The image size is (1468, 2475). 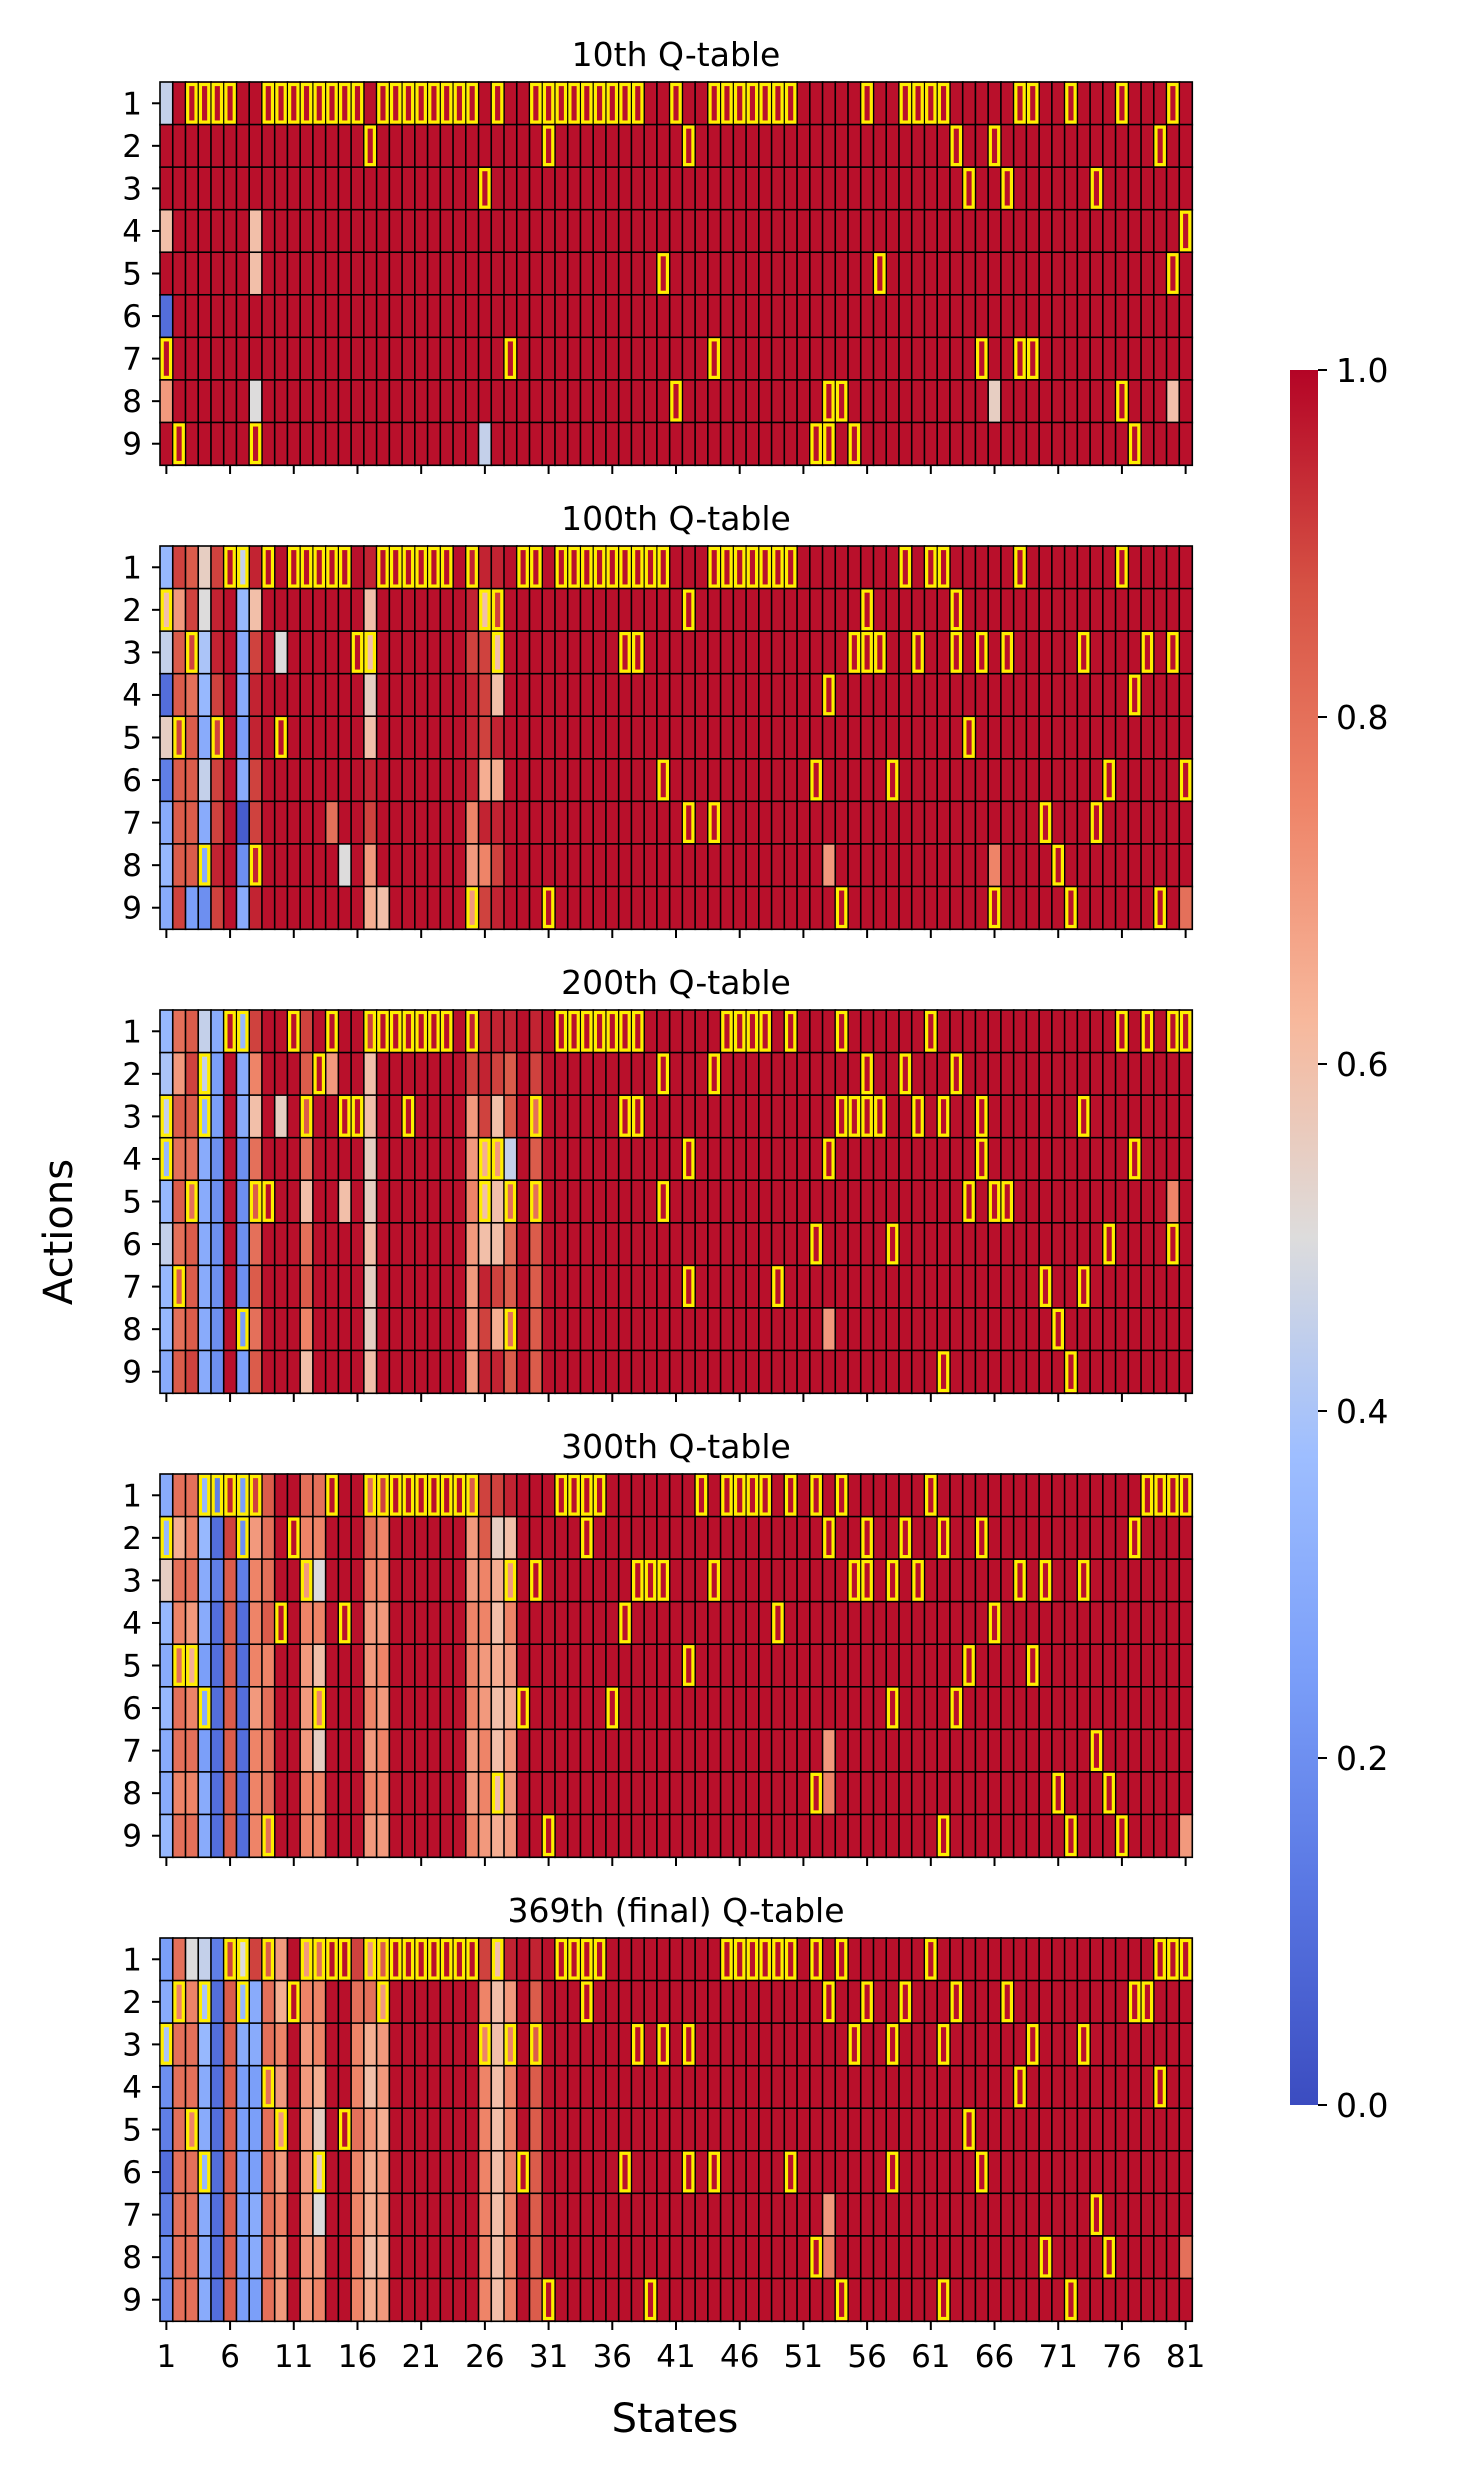 I want to click on colorbar: 0.00.20.40.60.81.0, so click(x=1339, y=1238).